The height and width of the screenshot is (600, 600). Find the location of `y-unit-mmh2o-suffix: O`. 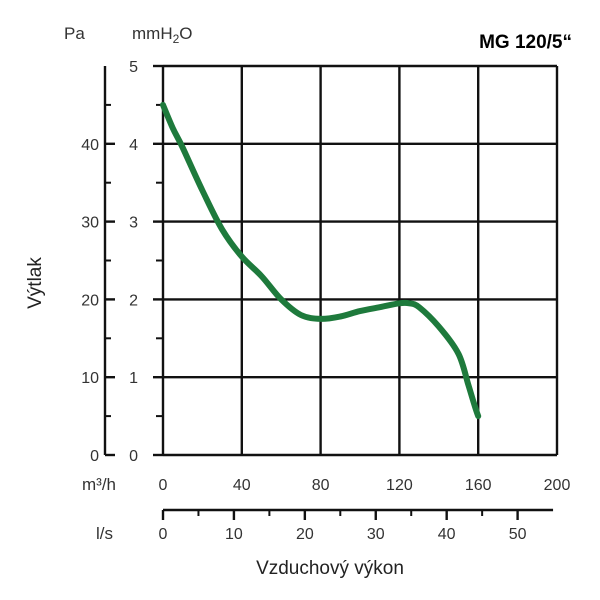

y-unit-mmh2o-suffix: O is located at coordinates (185, 33).